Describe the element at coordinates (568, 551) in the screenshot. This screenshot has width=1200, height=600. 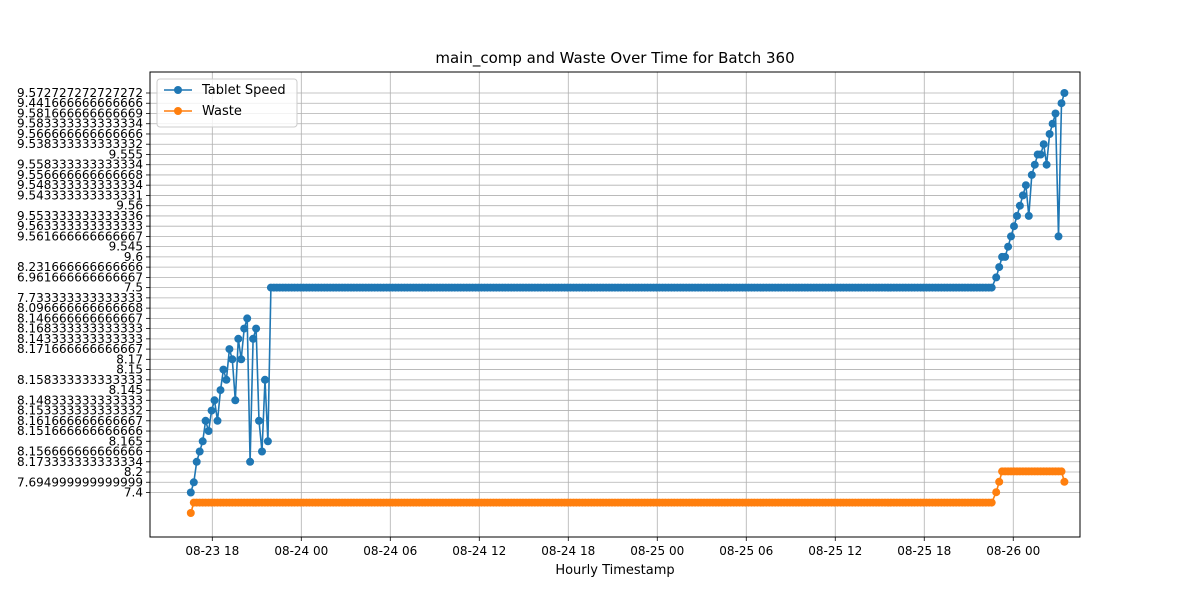
I see `x-tick-label: 08-24 18` at that location.